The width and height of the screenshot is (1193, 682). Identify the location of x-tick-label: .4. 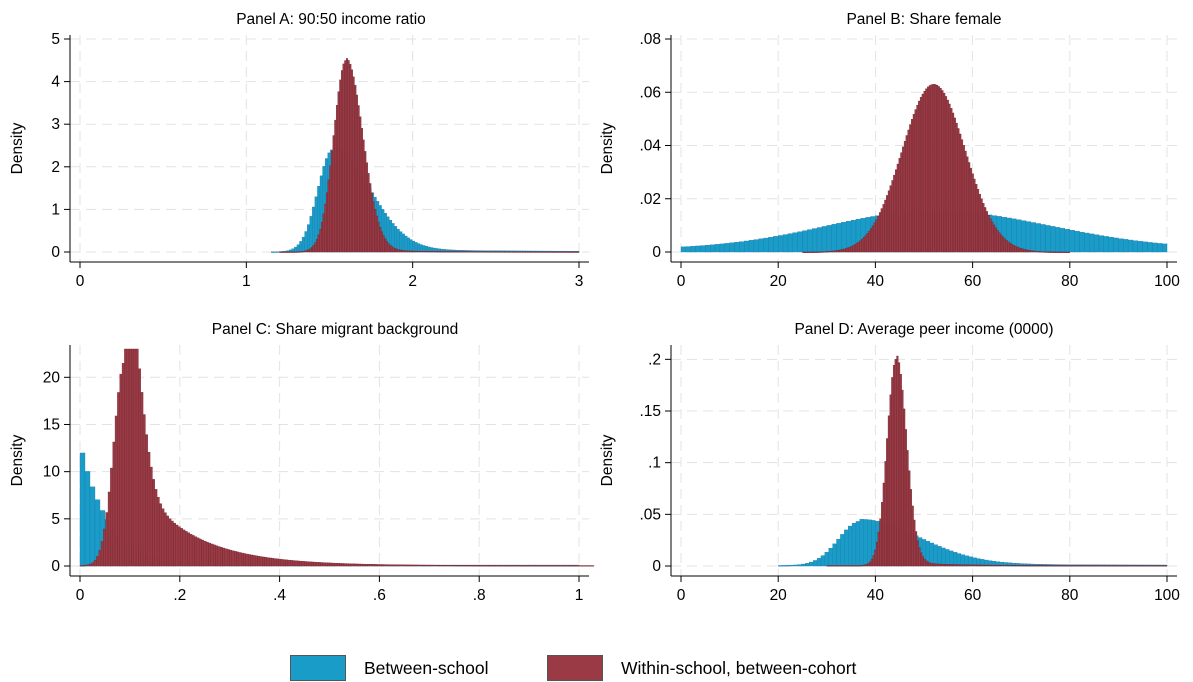
(279, 595).